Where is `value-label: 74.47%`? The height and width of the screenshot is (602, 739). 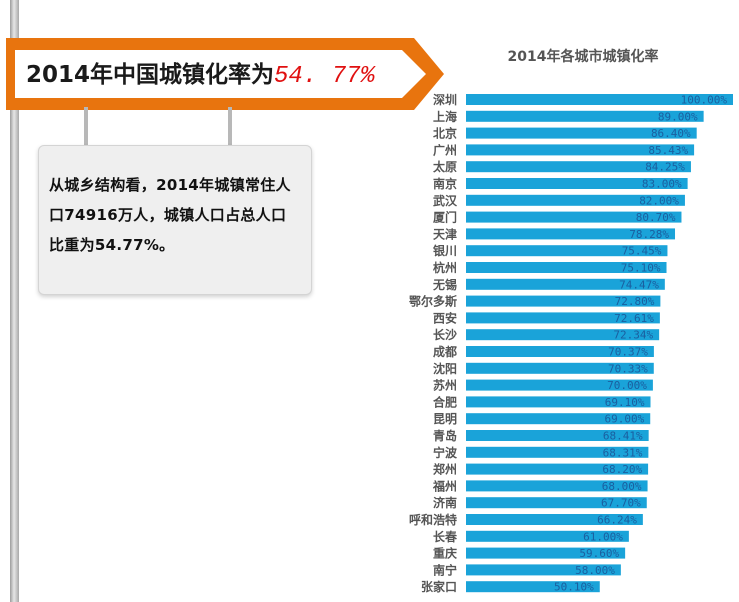
value-label: 74.47% is located at coordinates (639, 284).